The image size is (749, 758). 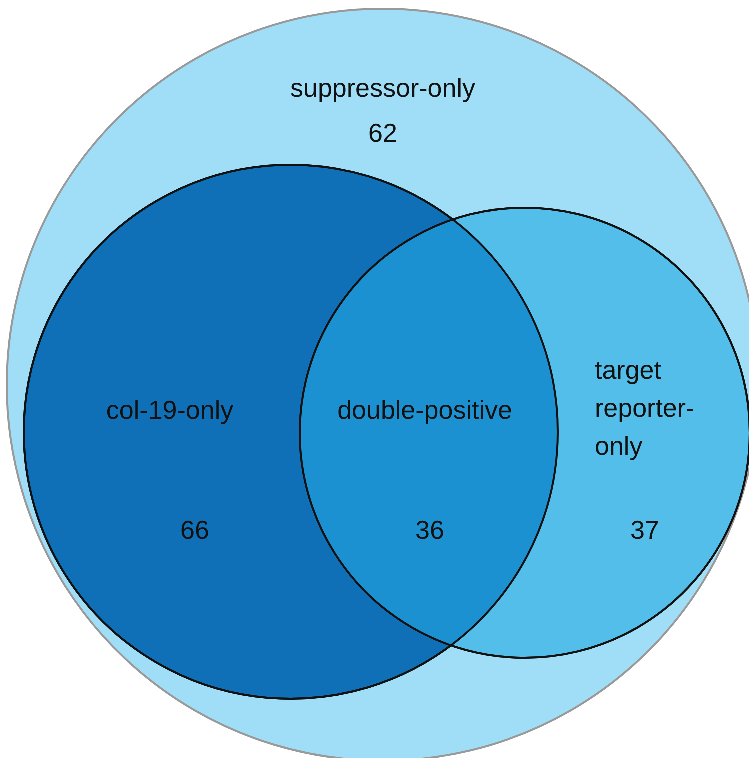 I want to click on data-label: 62, so click(x=383, y=133).